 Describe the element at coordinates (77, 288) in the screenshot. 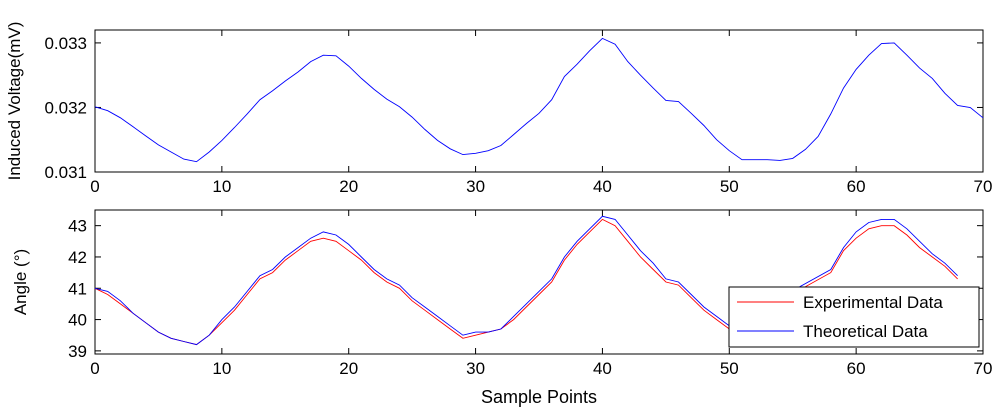

I see `y-tick-label: 41` at that location.